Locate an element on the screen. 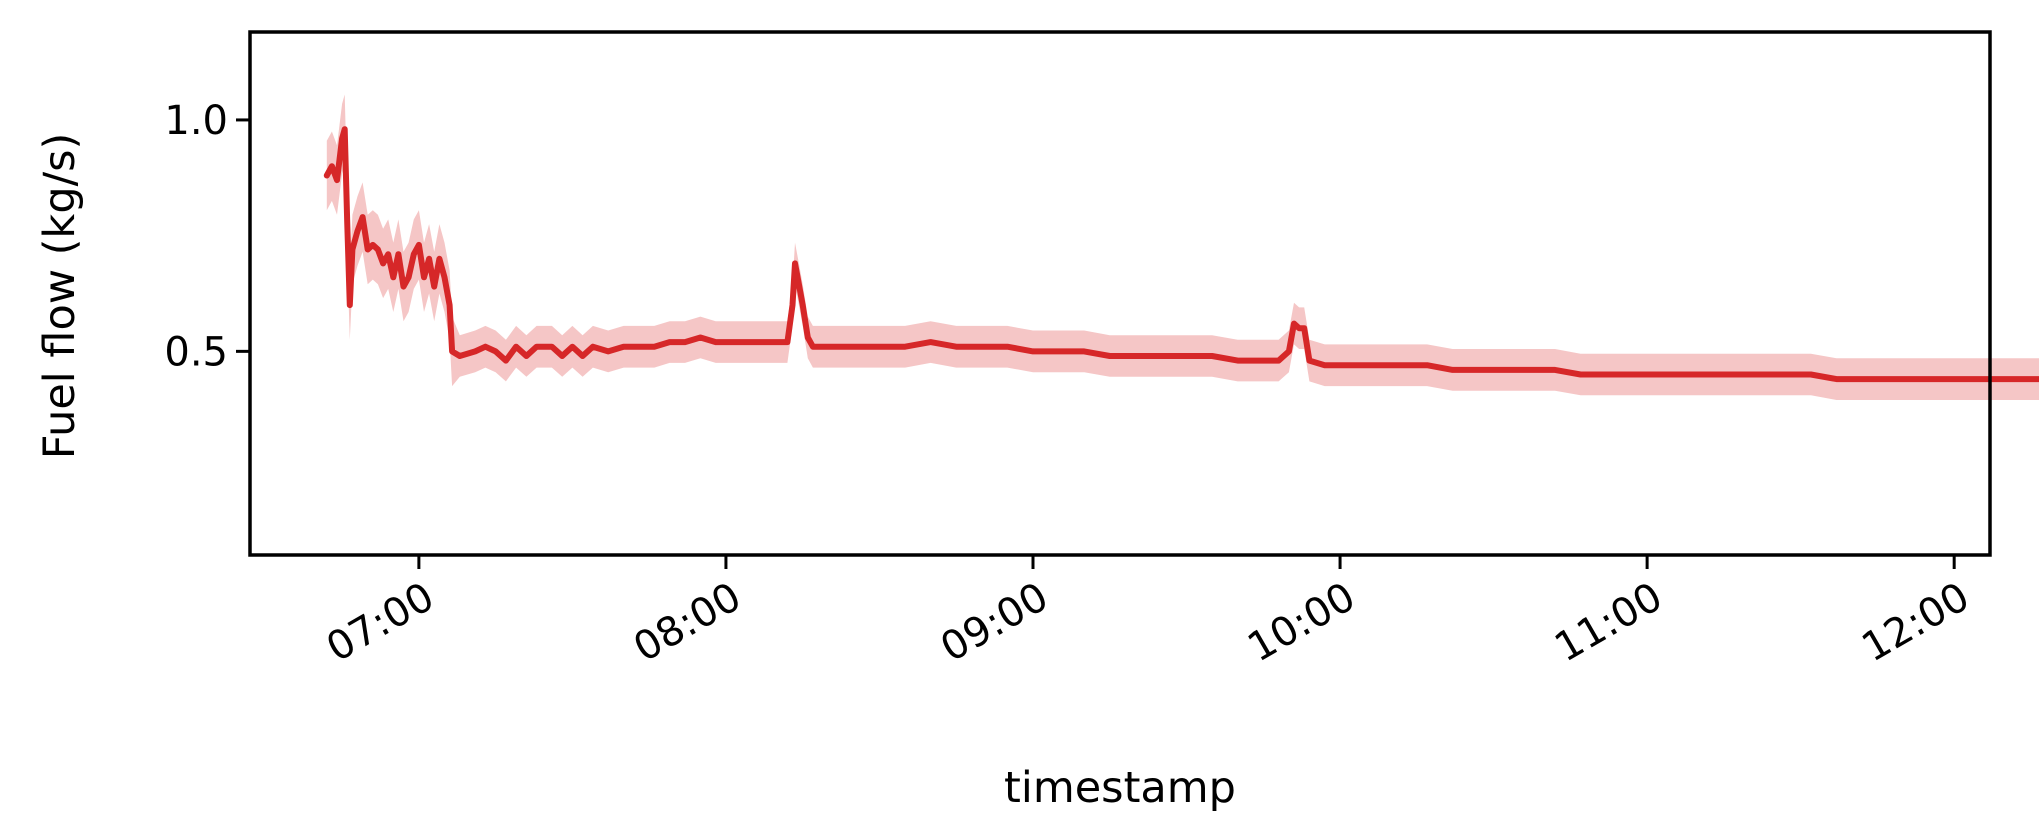  x-tick-label: 11:00 is located at coordinates (1608, 622).